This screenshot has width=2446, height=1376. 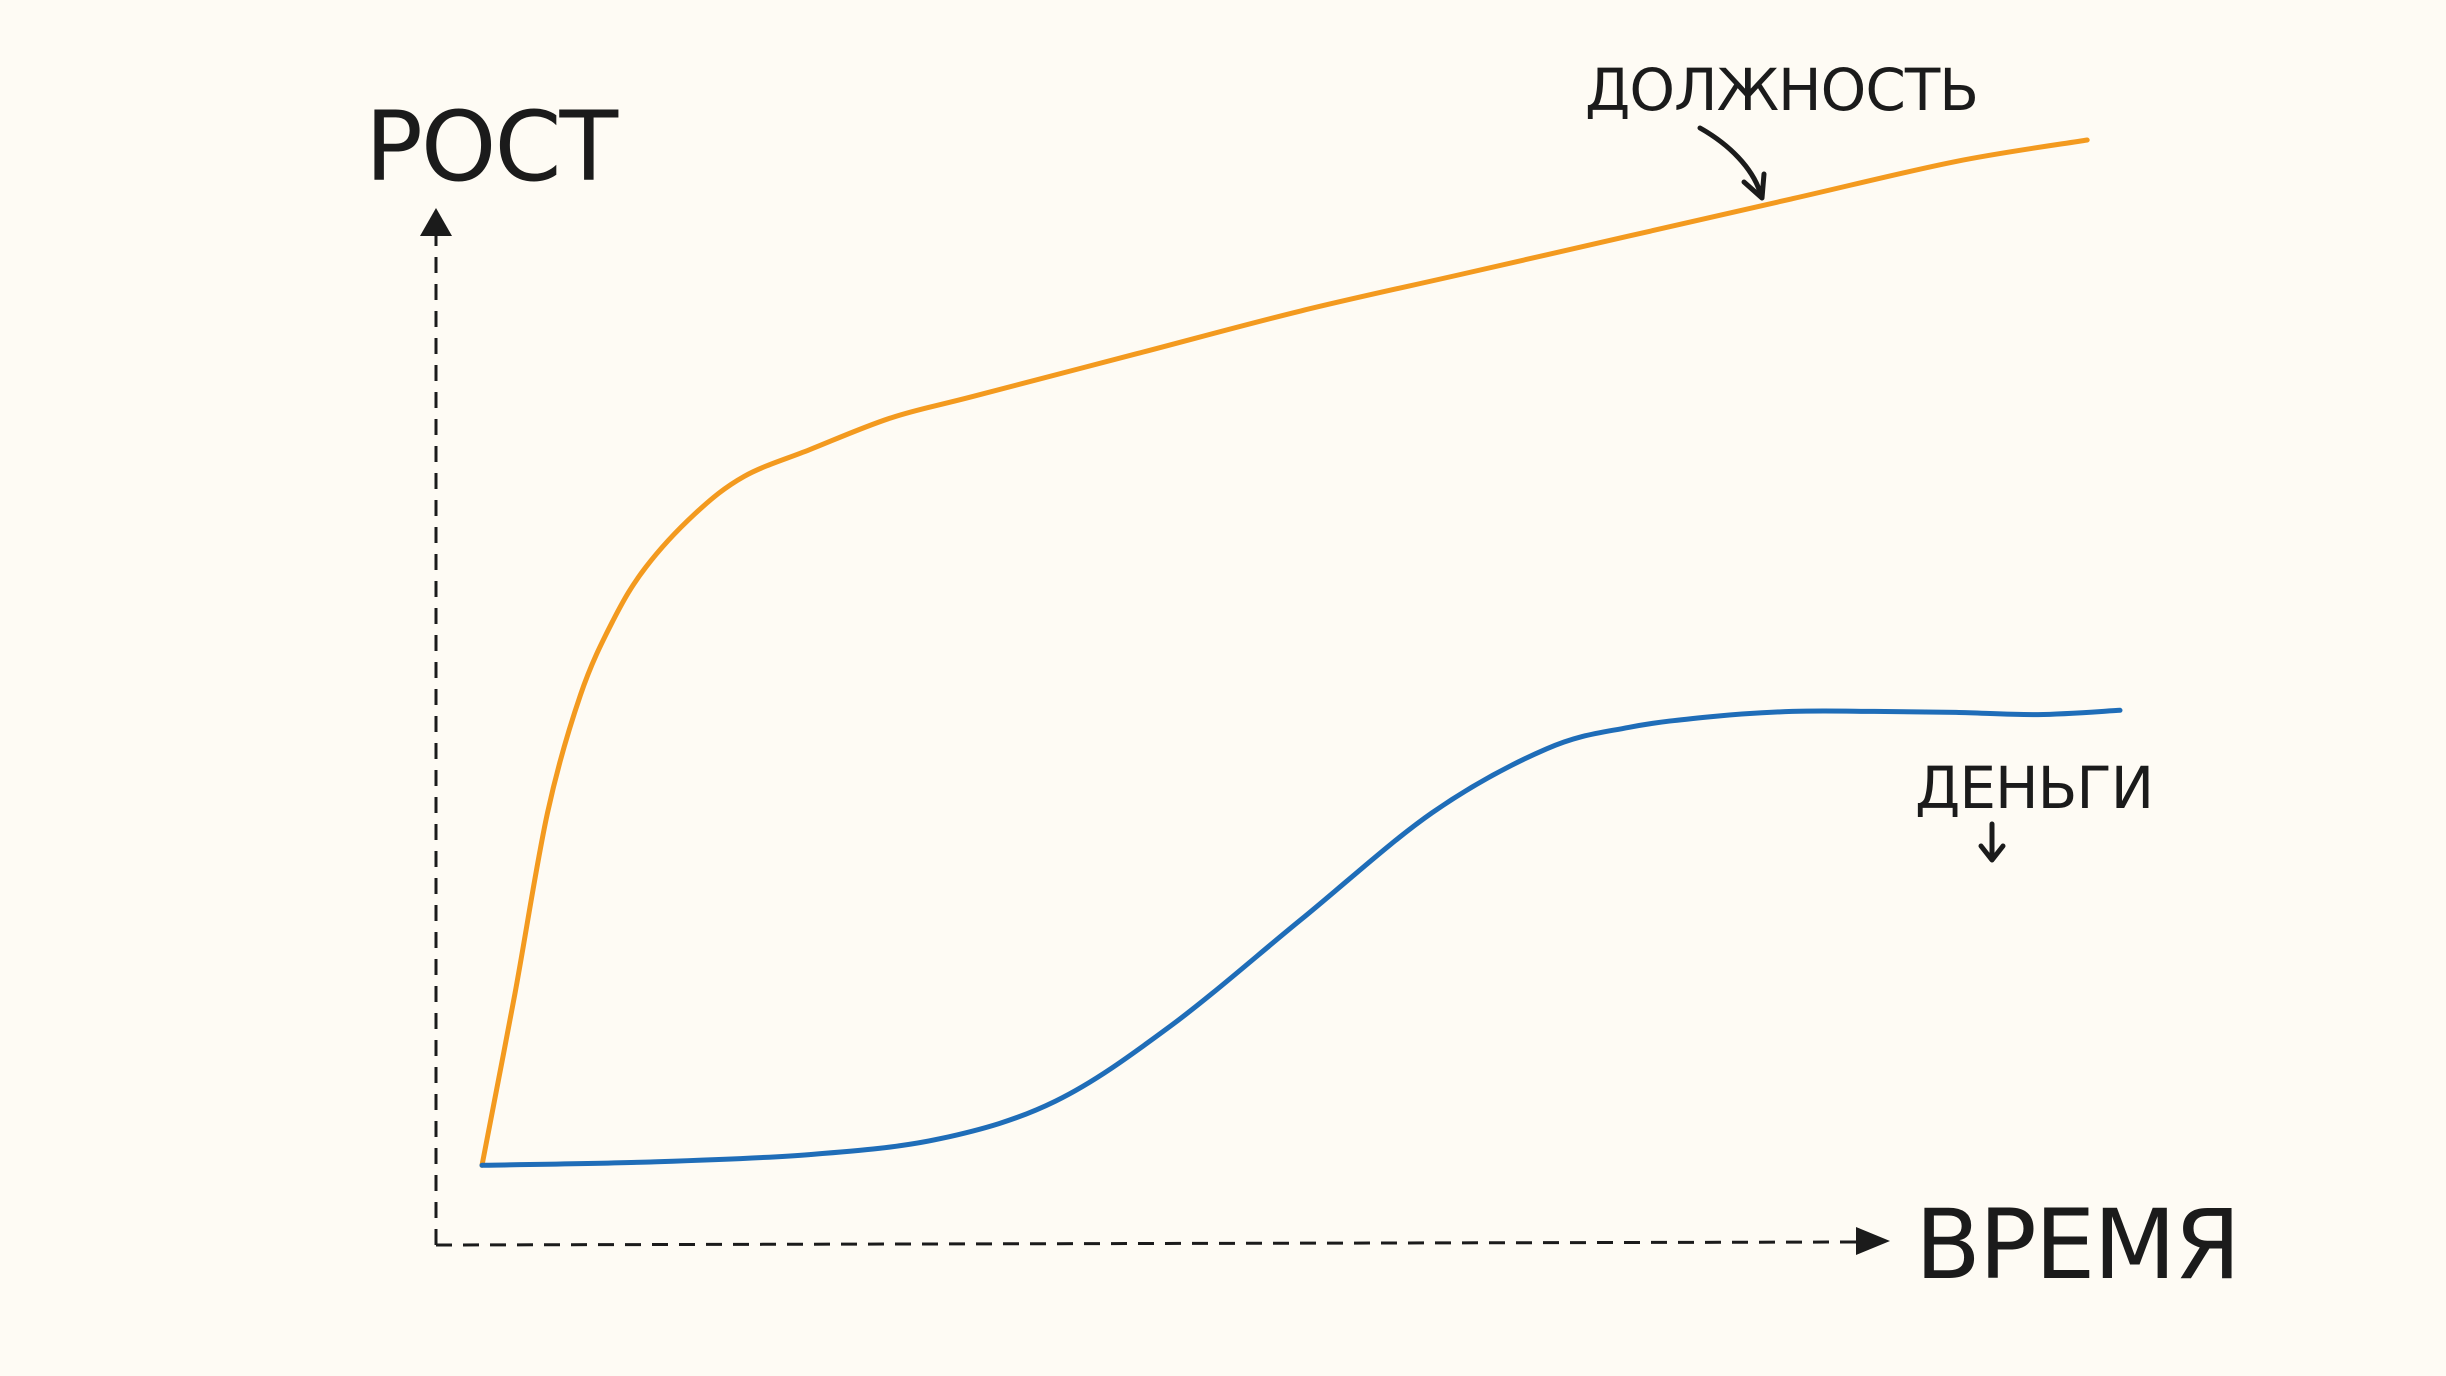 What do you see at coordinates (1873, 1241) in the screenshot?
I see `x-axis-arrowhead` at bounding box center [1873, 1241].